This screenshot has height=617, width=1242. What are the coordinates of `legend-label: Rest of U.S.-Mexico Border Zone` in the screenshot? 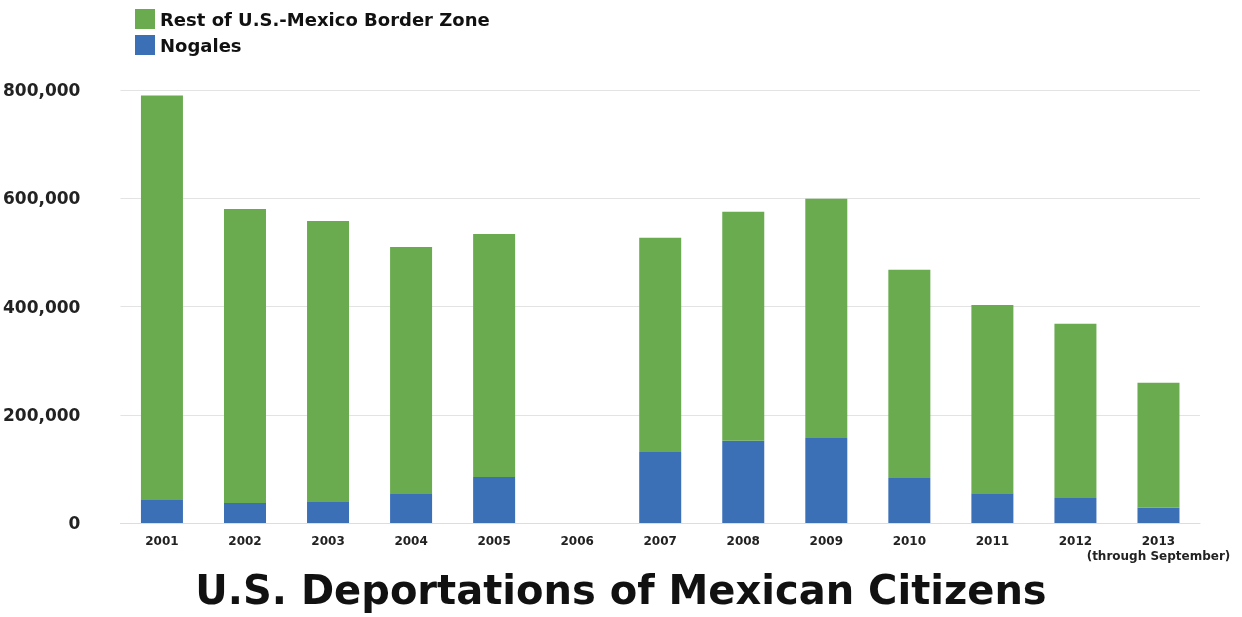 It's located at (325, 19).